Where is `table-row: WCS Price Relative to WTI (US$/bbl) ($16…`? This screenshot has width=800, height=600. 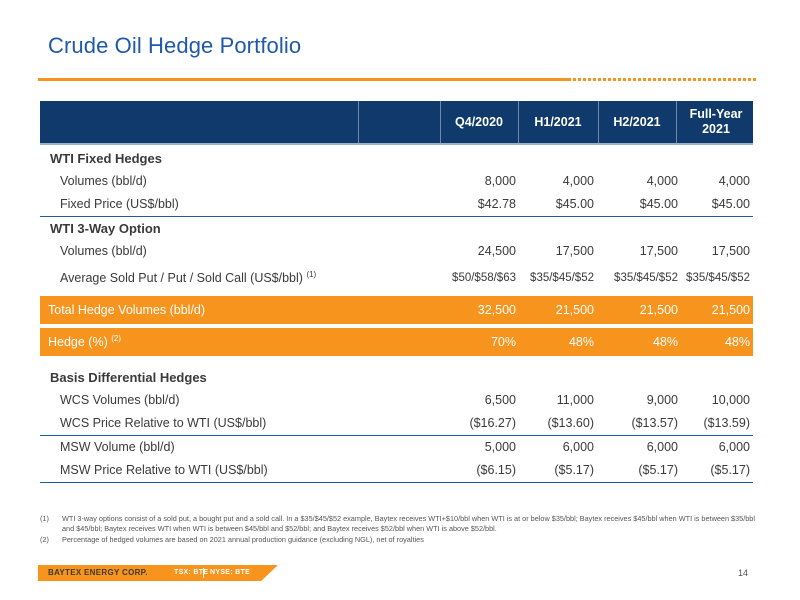
table-row: WCS Price Relative to WTI (US$/bbl) ($16… is located at coordinates (396, 423).